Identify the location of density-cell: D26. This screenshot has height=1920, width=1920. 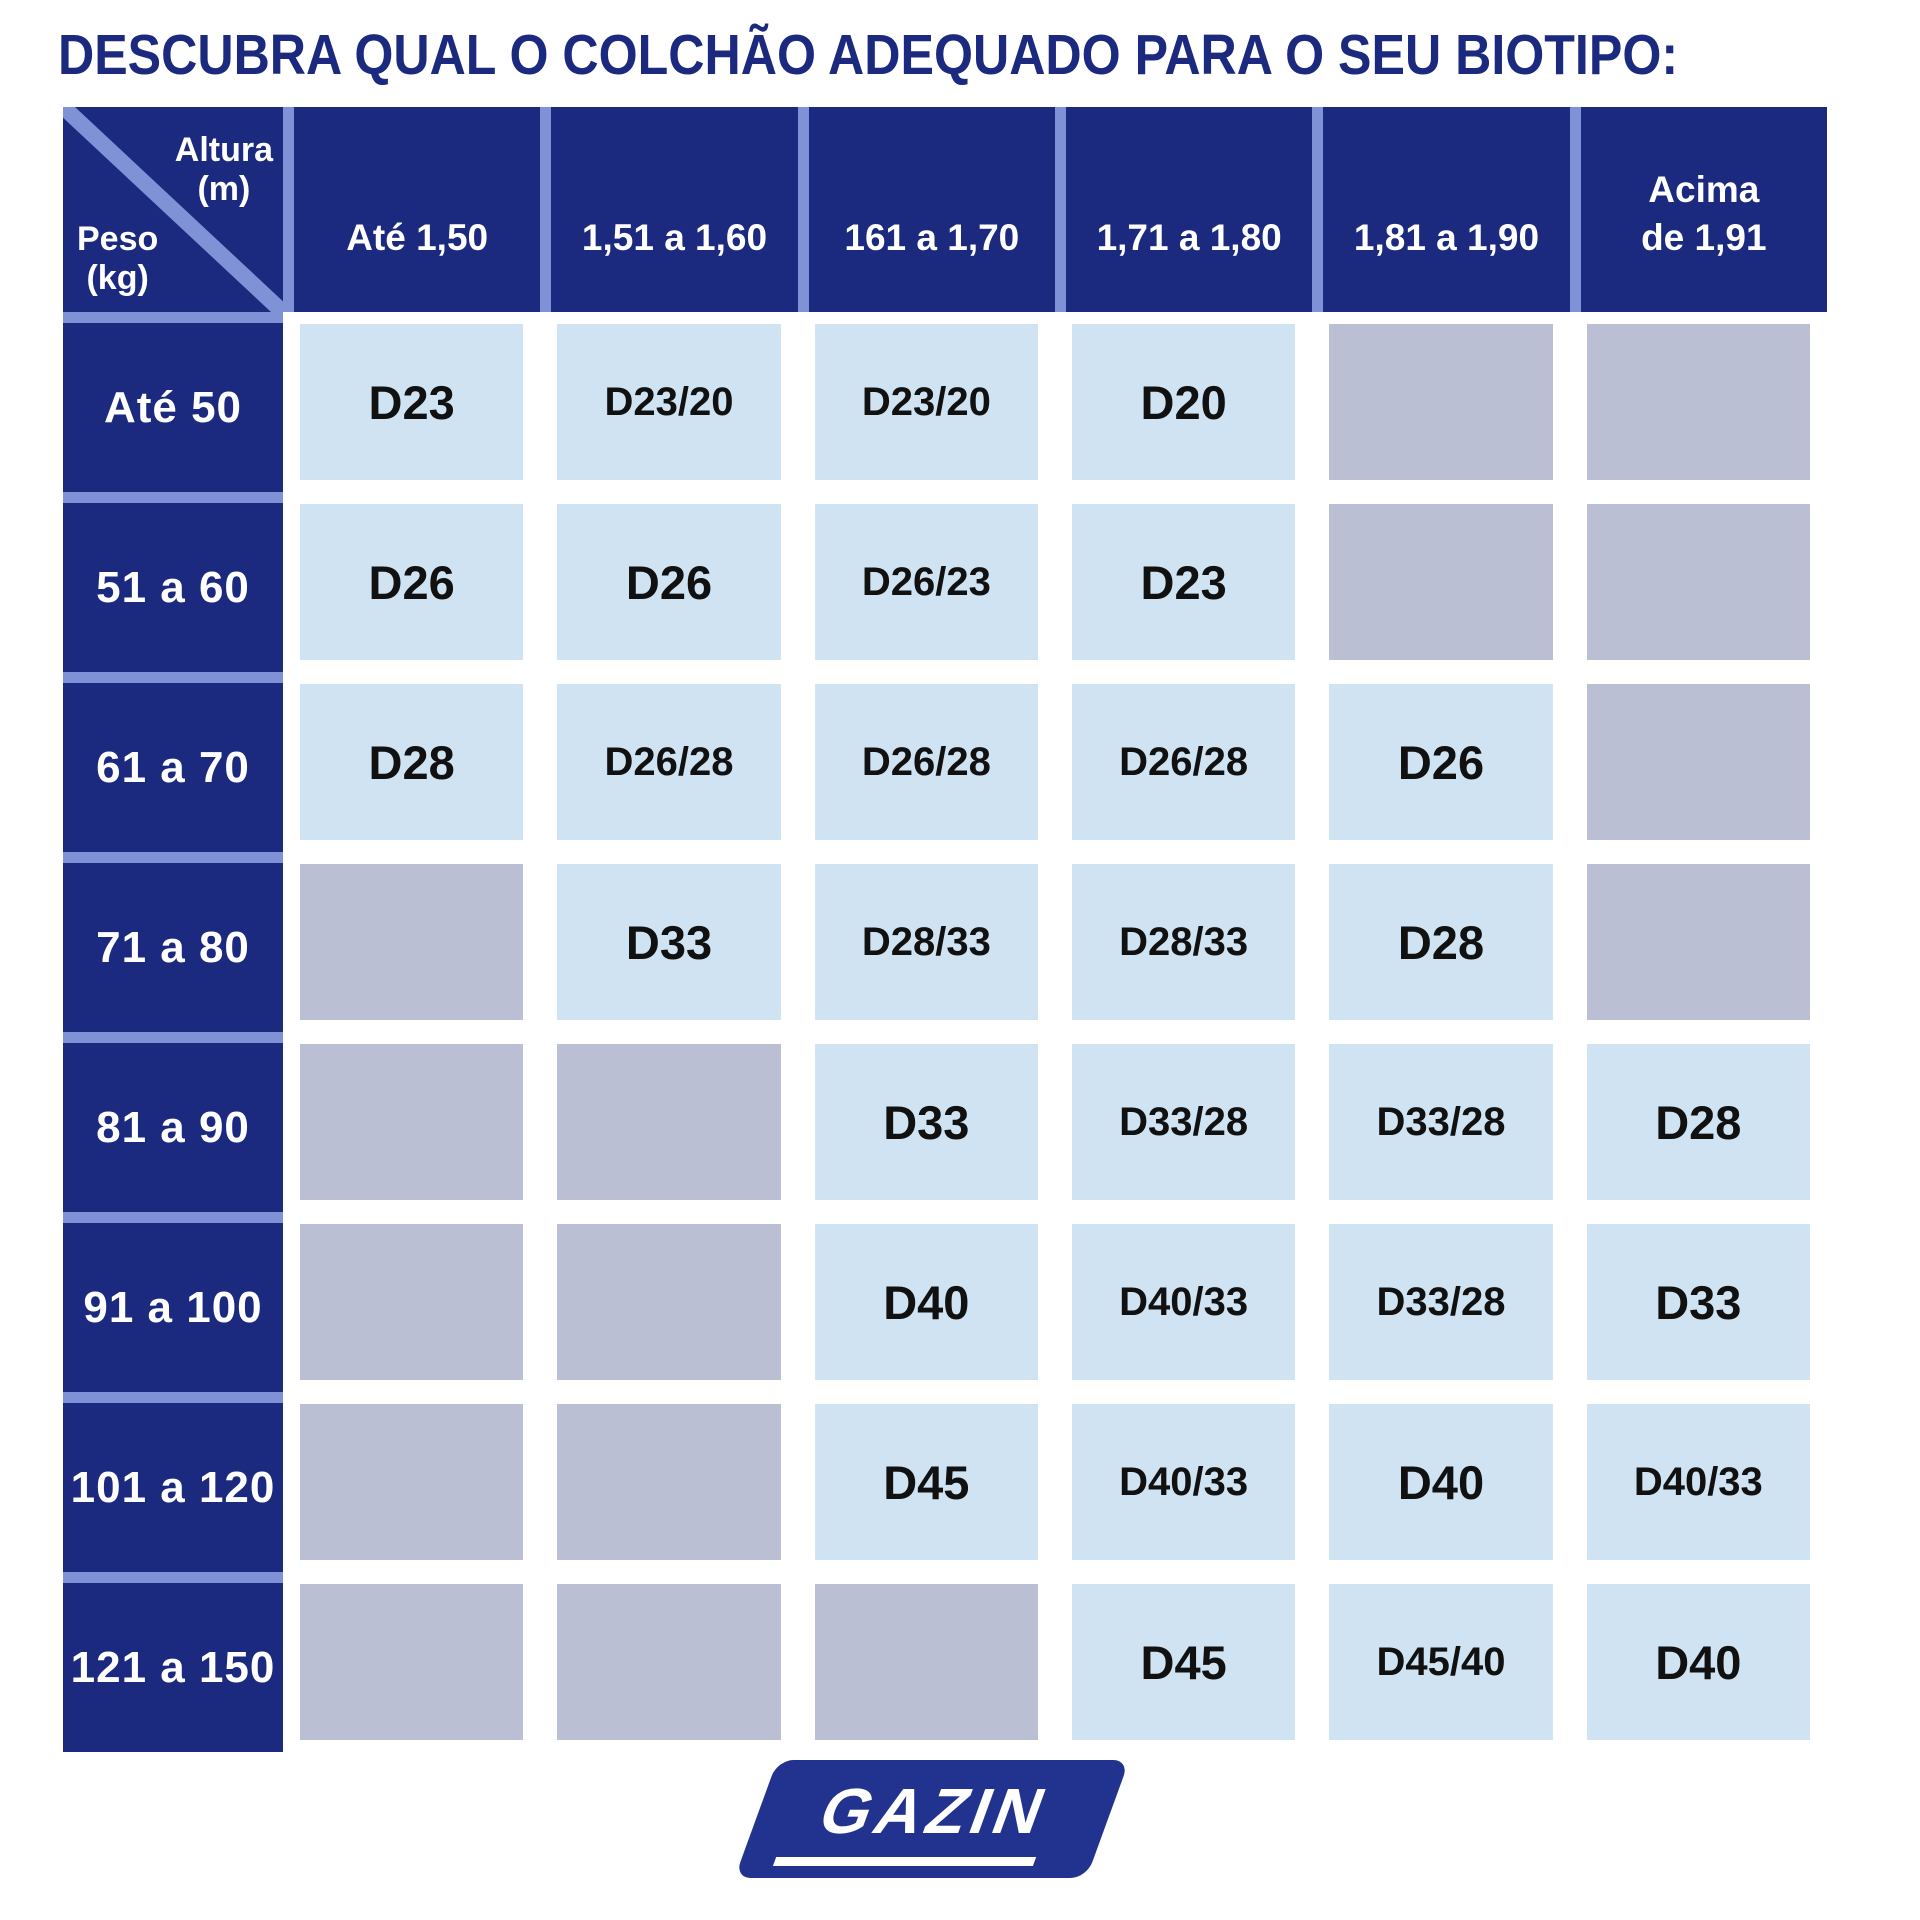
(1441, 762).